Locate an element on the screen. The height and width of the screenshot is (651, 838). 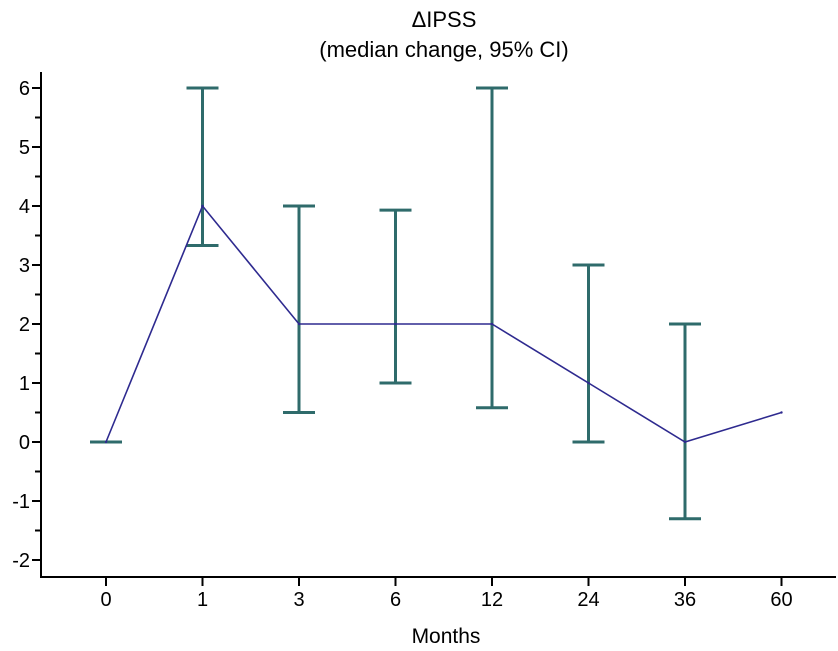
x-axis-label: Months is located at coordinates (446, 636).